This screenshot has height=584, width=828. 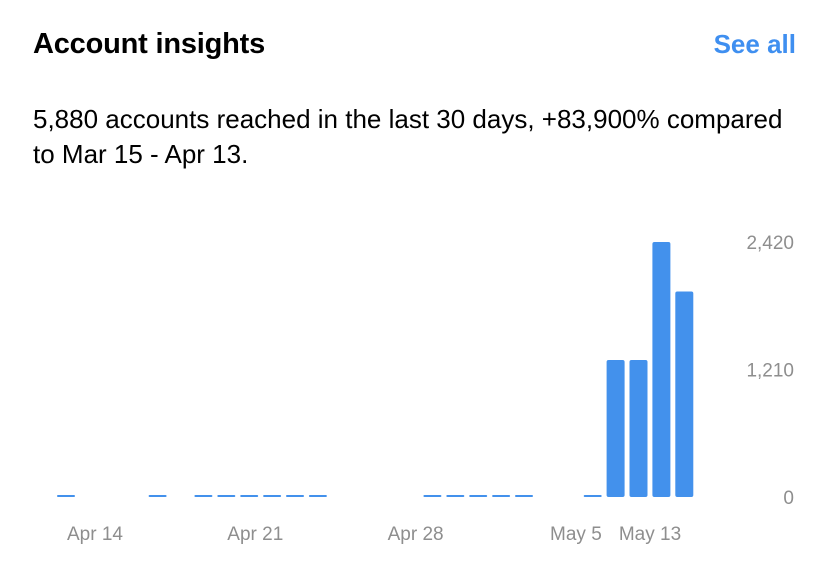 What do you see at coordinates (770, 371) in the screenshot?
I see `y-tick-label: 1,210` at bounding box center [770, 371].